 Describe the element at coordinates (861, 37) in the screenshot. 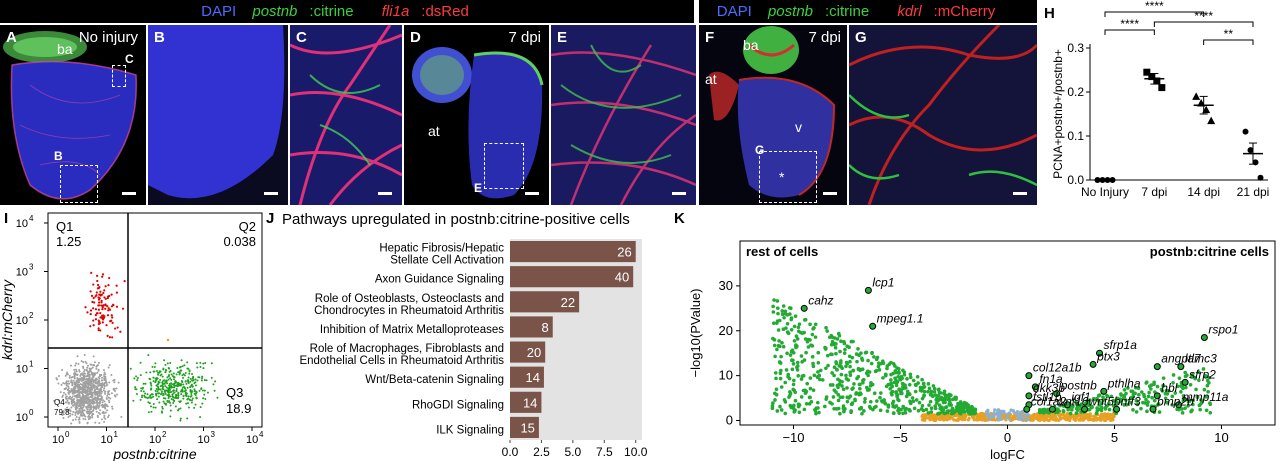

I see `panel-g-label: G` at that location.